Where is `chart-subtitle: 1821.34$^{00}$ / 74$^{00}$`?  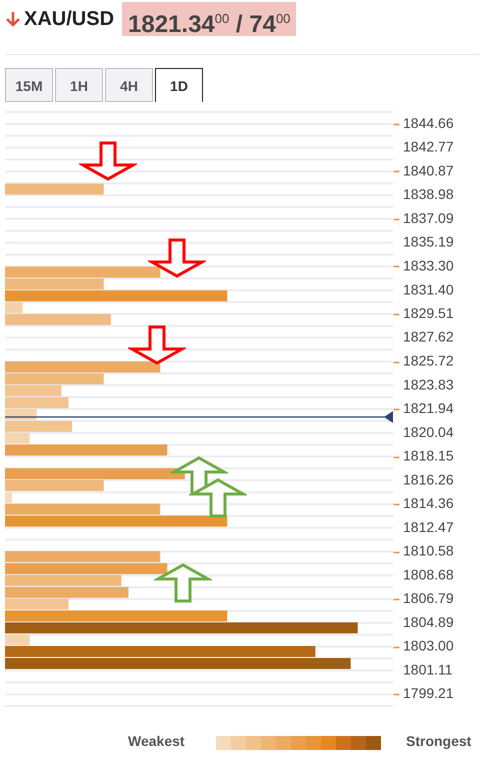
chart-subtitle: 1821.34$^{00}$ / 74$^{00}$ is located at coordinates (209, 20).